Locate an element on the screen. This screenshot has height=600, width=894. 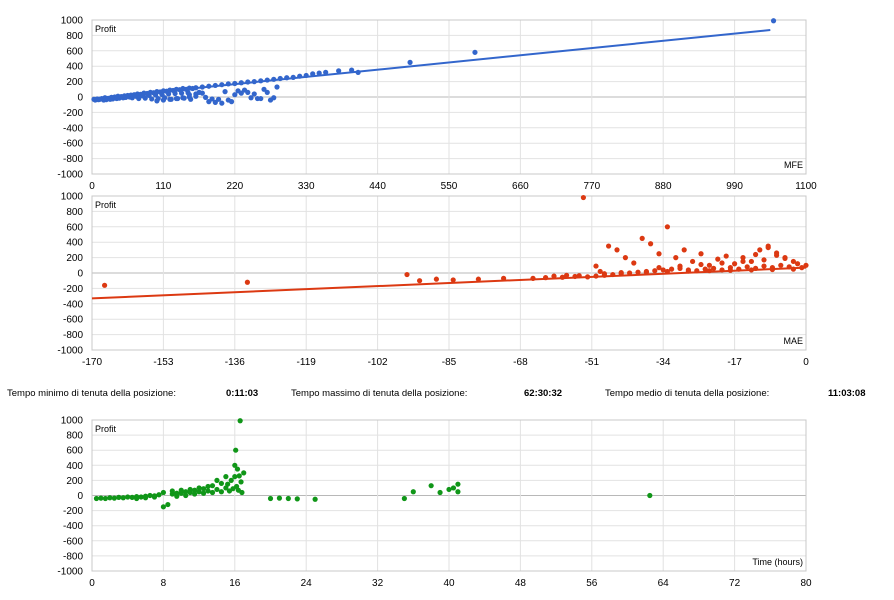
x-tick-label: 80 is located at coordinates (806, 583).